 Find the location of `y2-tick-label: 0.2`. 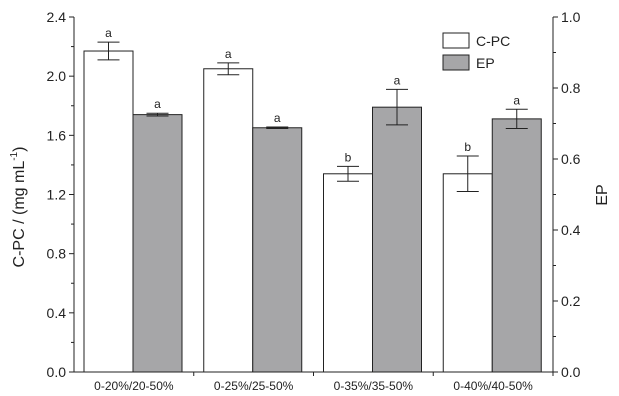

y2-tick-label: 0.2 is located at coordinates (571, 301).